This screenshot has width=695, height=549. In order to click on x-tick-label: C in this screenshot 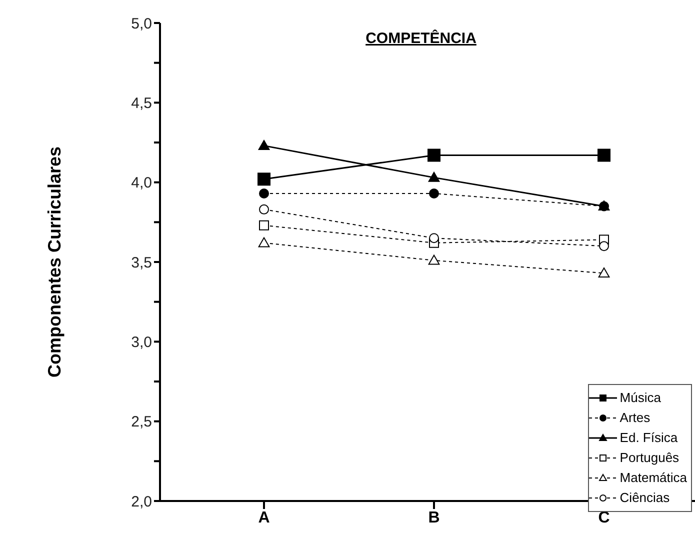, I will do `click(604, 517)`.